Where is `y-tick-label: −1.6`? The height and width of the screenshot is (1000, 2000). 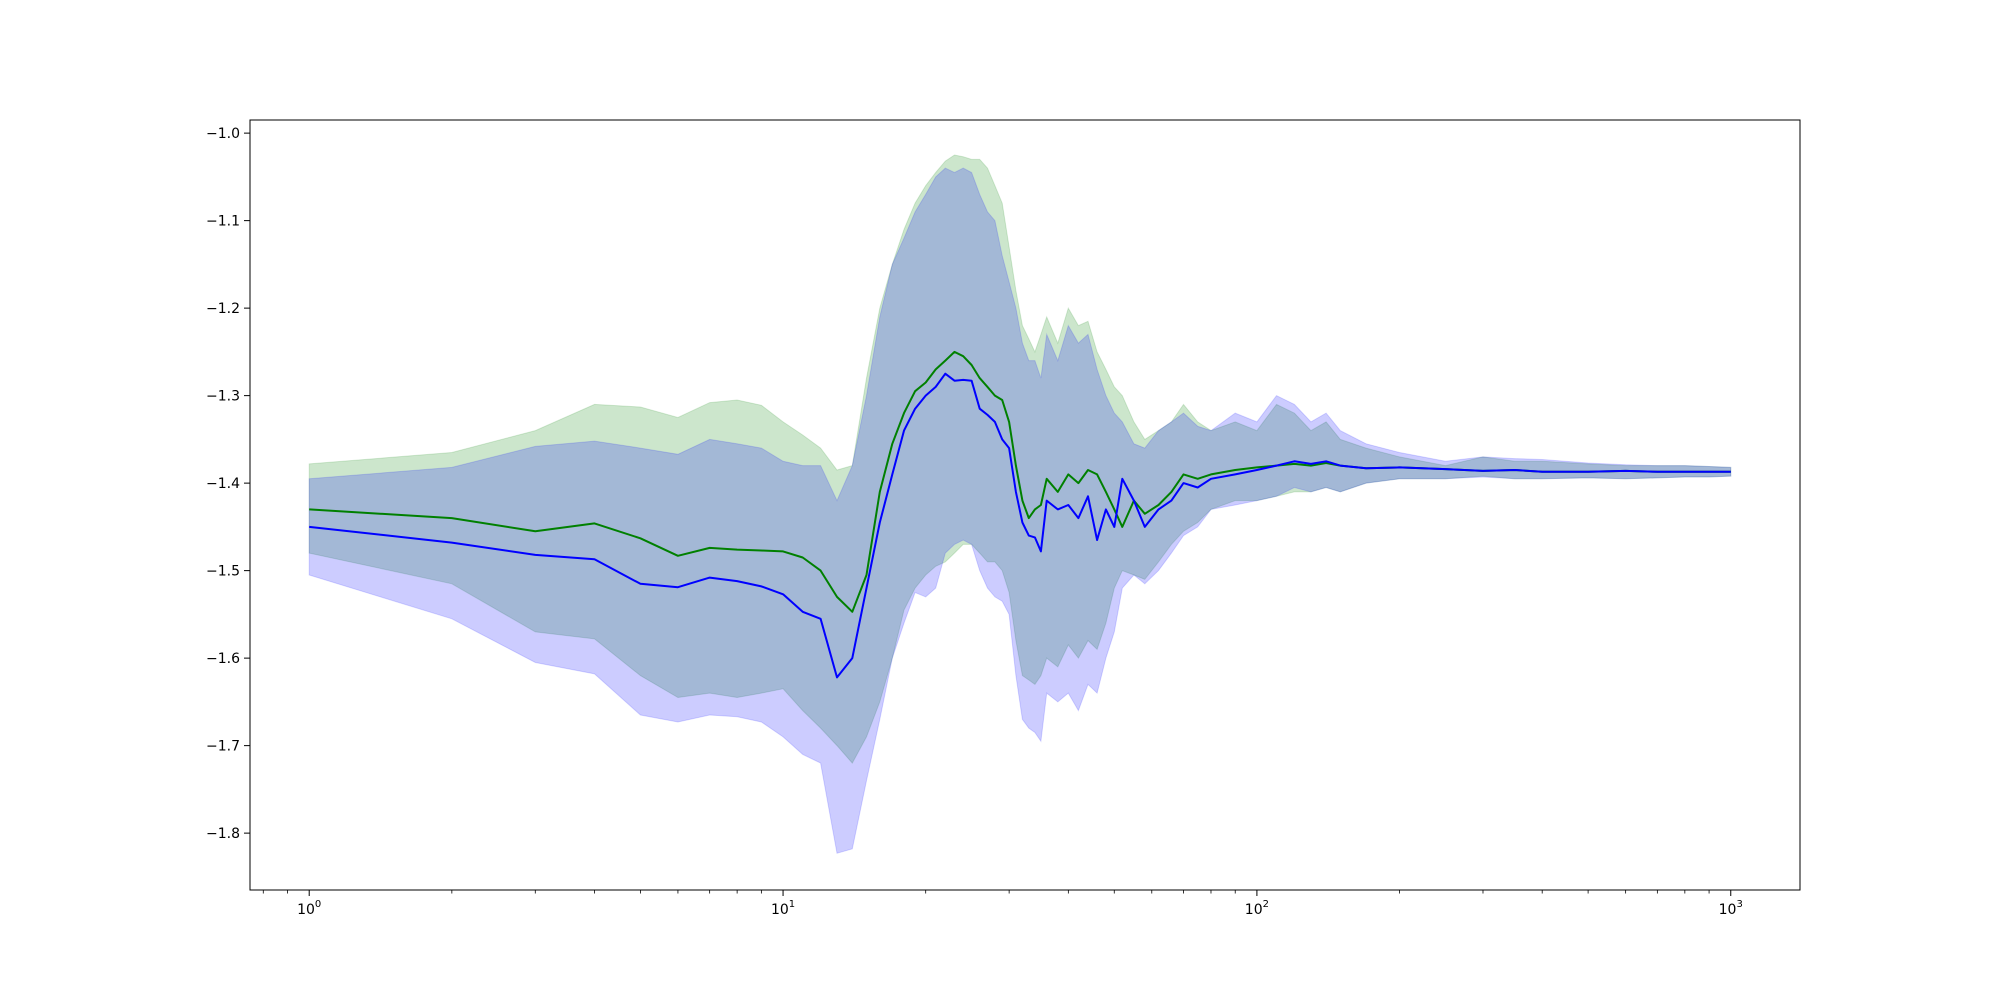
y-tick-label: −1.6 is located at coordinates (223, 659).